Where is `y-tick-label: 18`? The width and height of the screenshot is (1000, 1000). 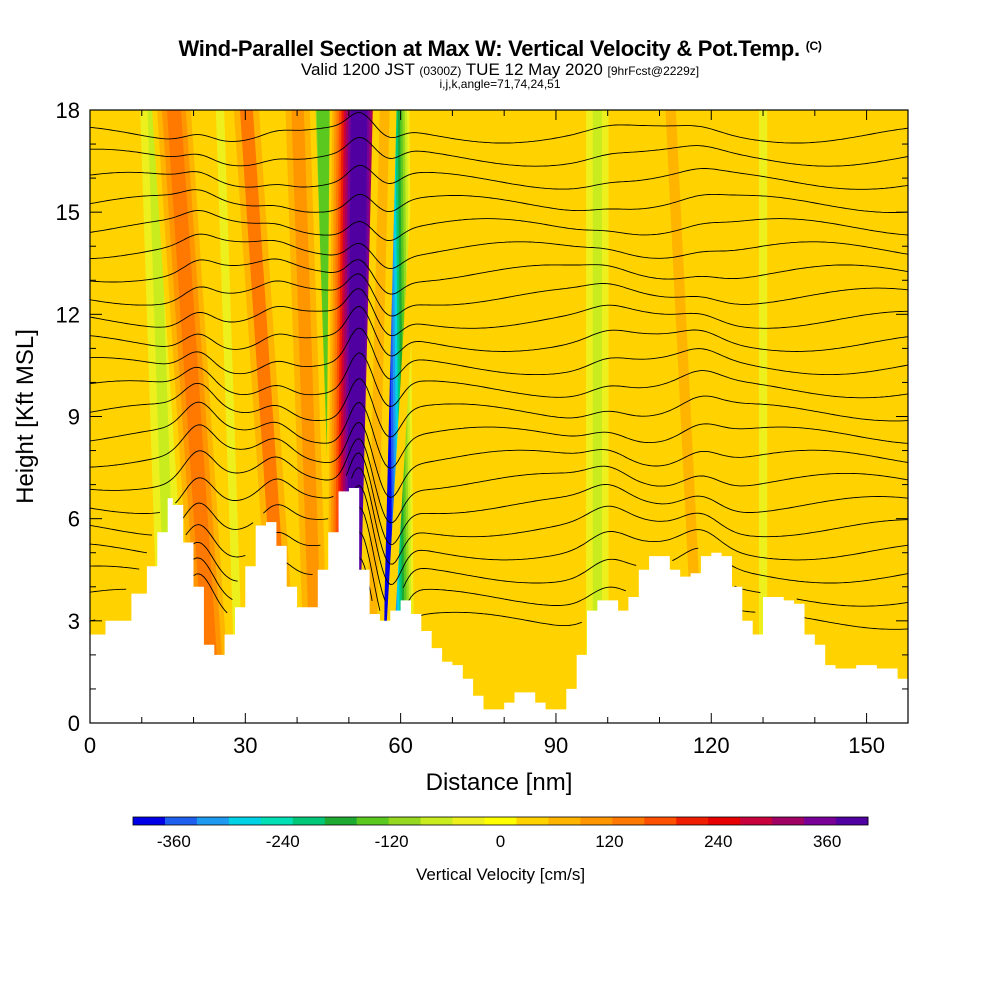 y-tick-label: 18 is located at coordinates (68, 110).